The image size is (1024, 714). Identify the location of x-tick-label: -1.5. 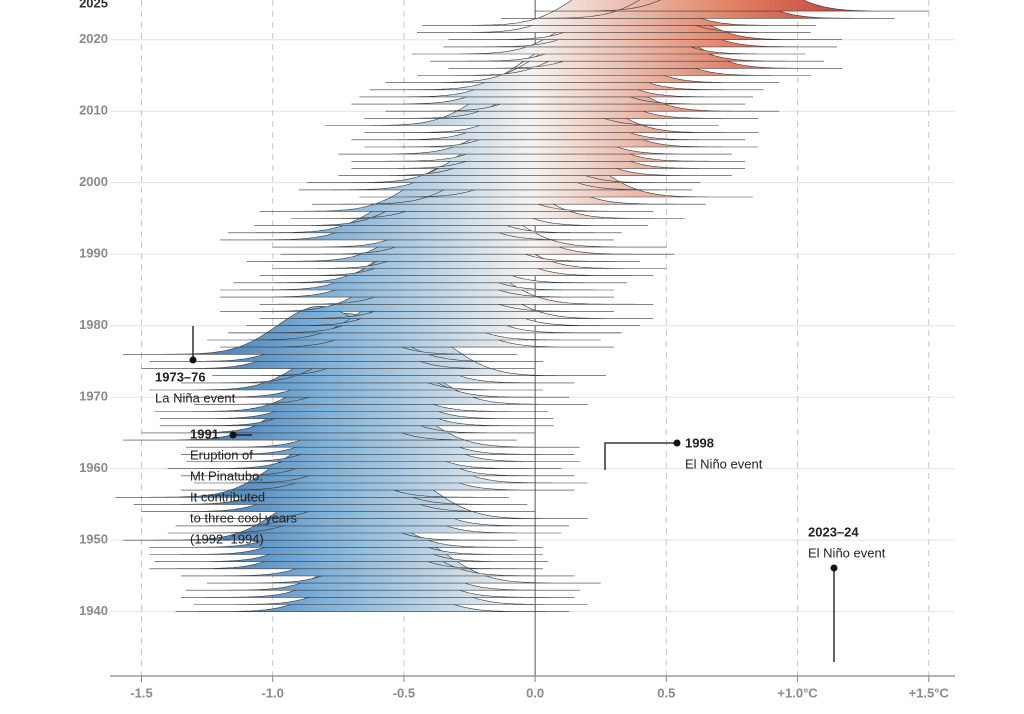
(141, 692).